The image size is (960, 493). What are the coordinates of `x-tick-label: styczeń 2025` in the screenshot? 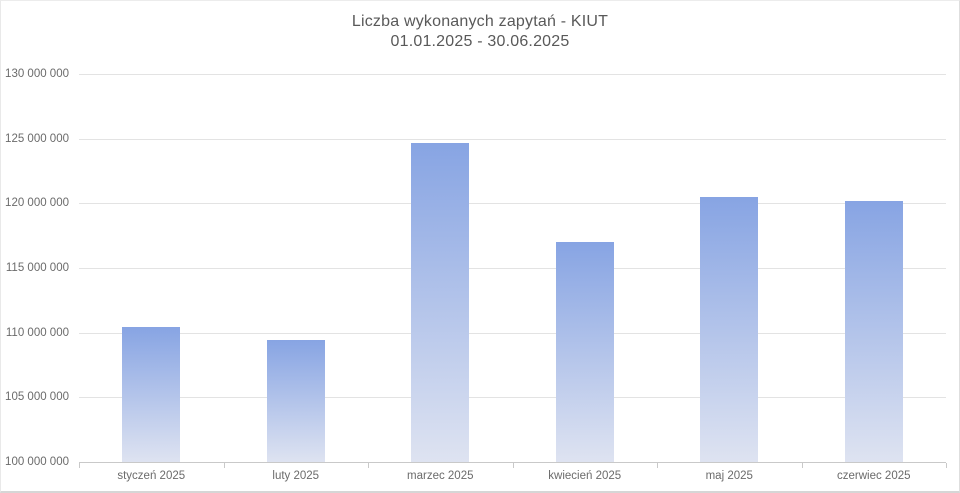 It's located at (151, 476).